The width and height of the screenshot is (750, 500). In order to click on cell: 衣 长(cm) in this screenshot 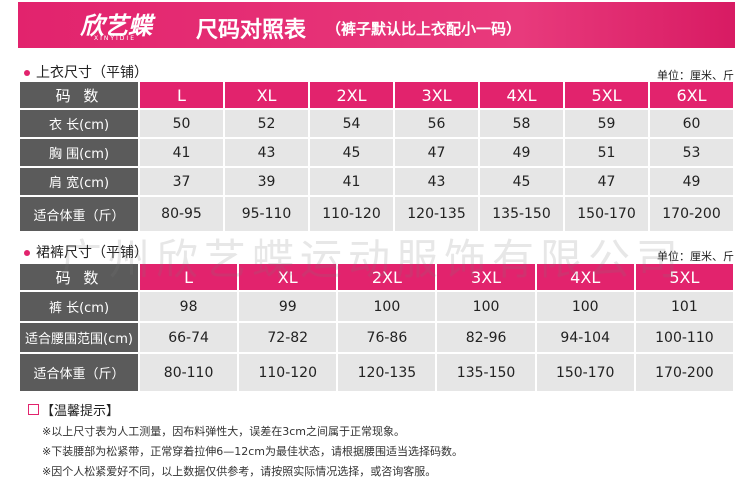, I will do `click(79, 123)`.